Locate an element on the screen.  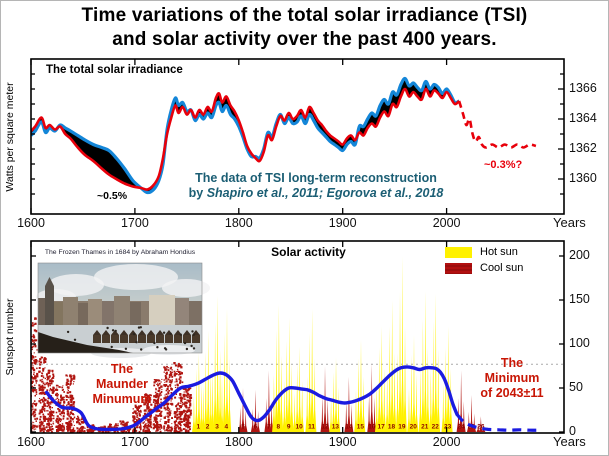
tsi-x-tick-2000: 2000 is located at coordinates (446, 223).